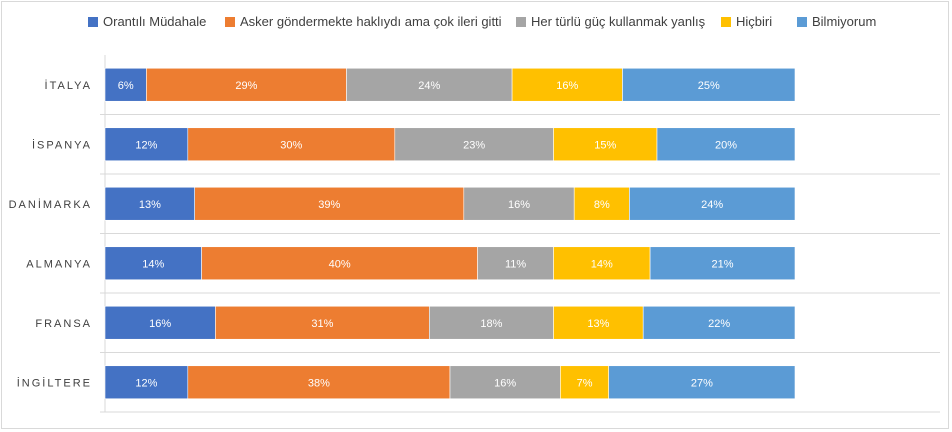  I want to click on data-label: 7%, so click(585, 383).